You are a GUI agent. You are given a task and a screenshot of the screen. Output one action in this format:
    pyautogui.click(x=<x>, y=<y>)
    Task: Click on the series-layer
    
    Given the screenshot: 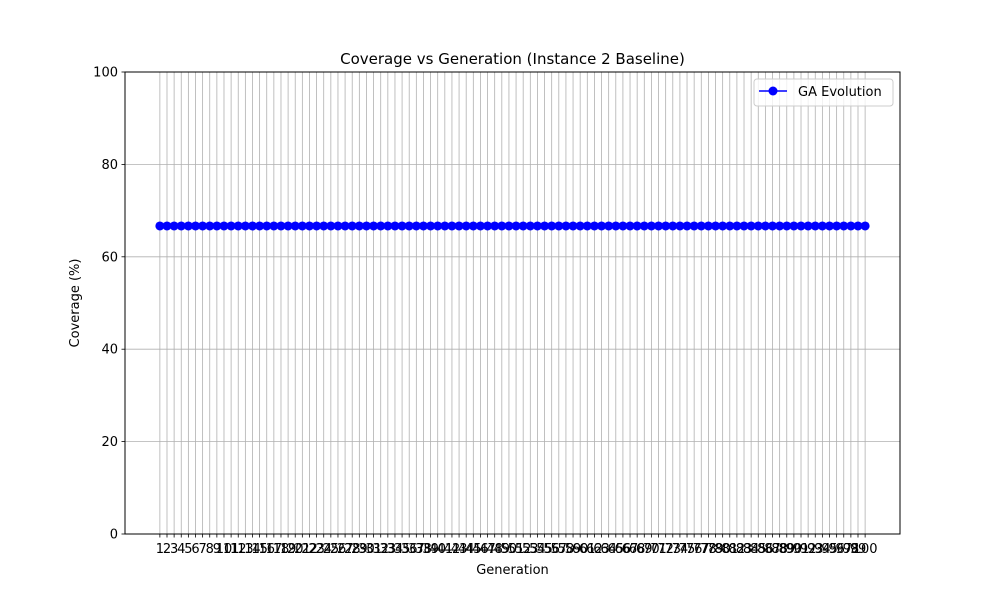 What is the action you would take?
    pyautogui.click(x=512, y=226)
    